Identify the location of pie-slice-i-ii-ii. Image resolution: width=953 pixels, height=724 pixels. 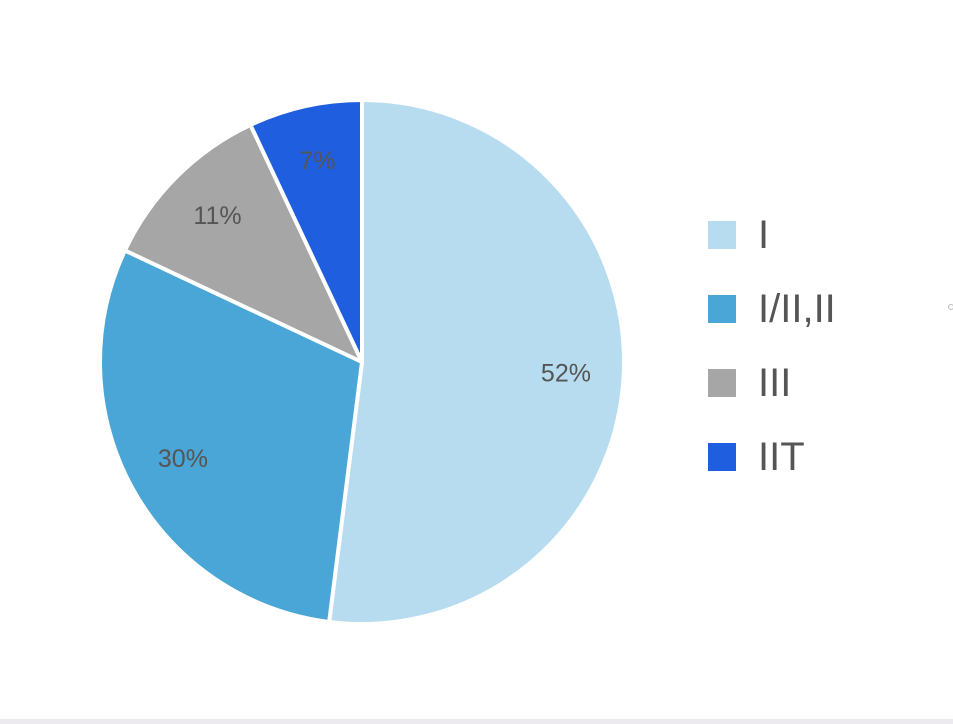
(231, 436).